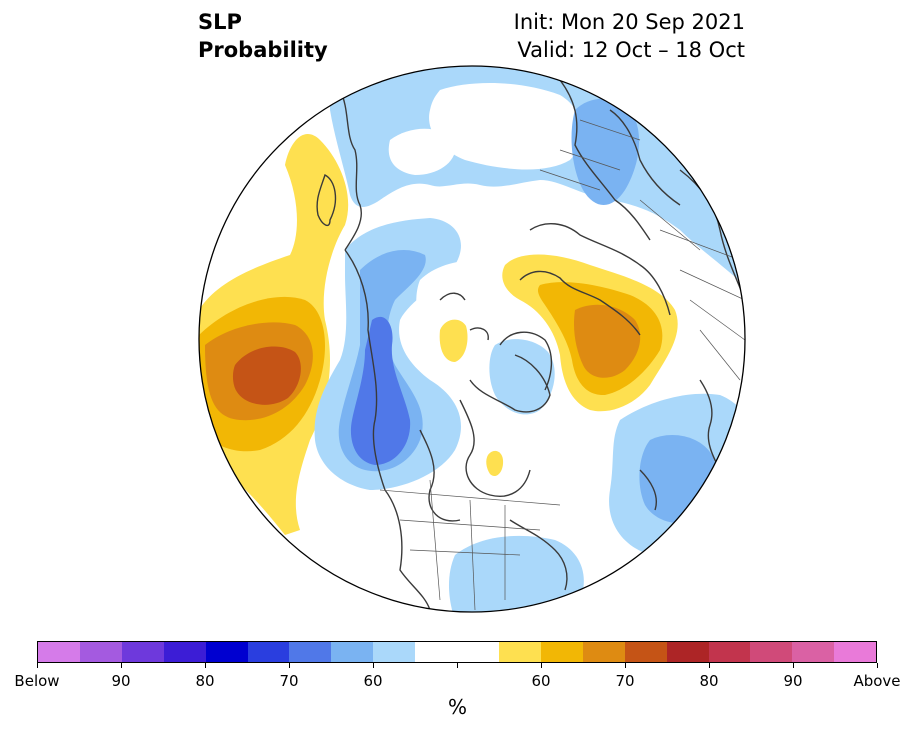 The width and height of the screenshot is (915, 732). What do you see at coordinates (263, 50) in the screenshot?
I see `product-title: Probability` at bounding box center [263, 50].